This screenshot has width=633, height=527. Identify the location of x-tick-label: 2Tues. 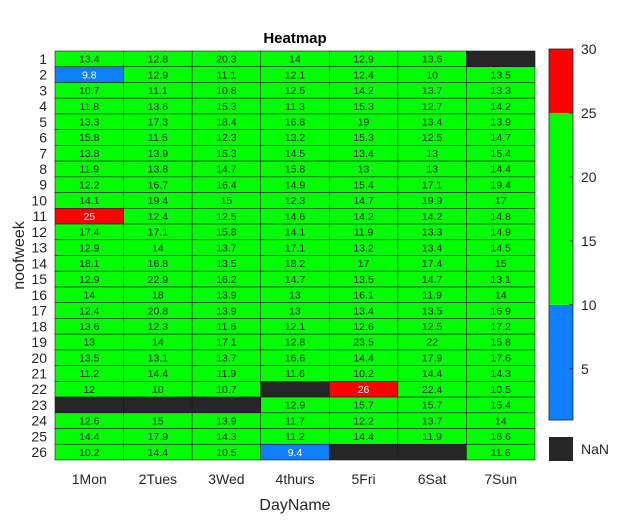
(158, 479).